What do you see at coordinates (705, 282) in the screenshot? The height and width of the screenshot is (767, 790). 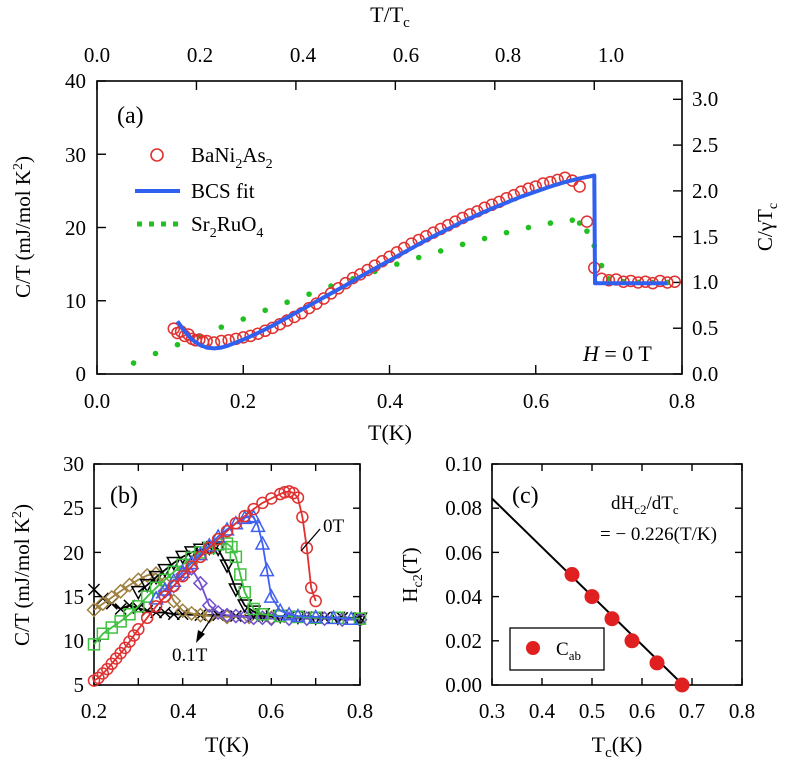 I see `a-right-tick-label: 1.0` at bounding box center [705, 282].